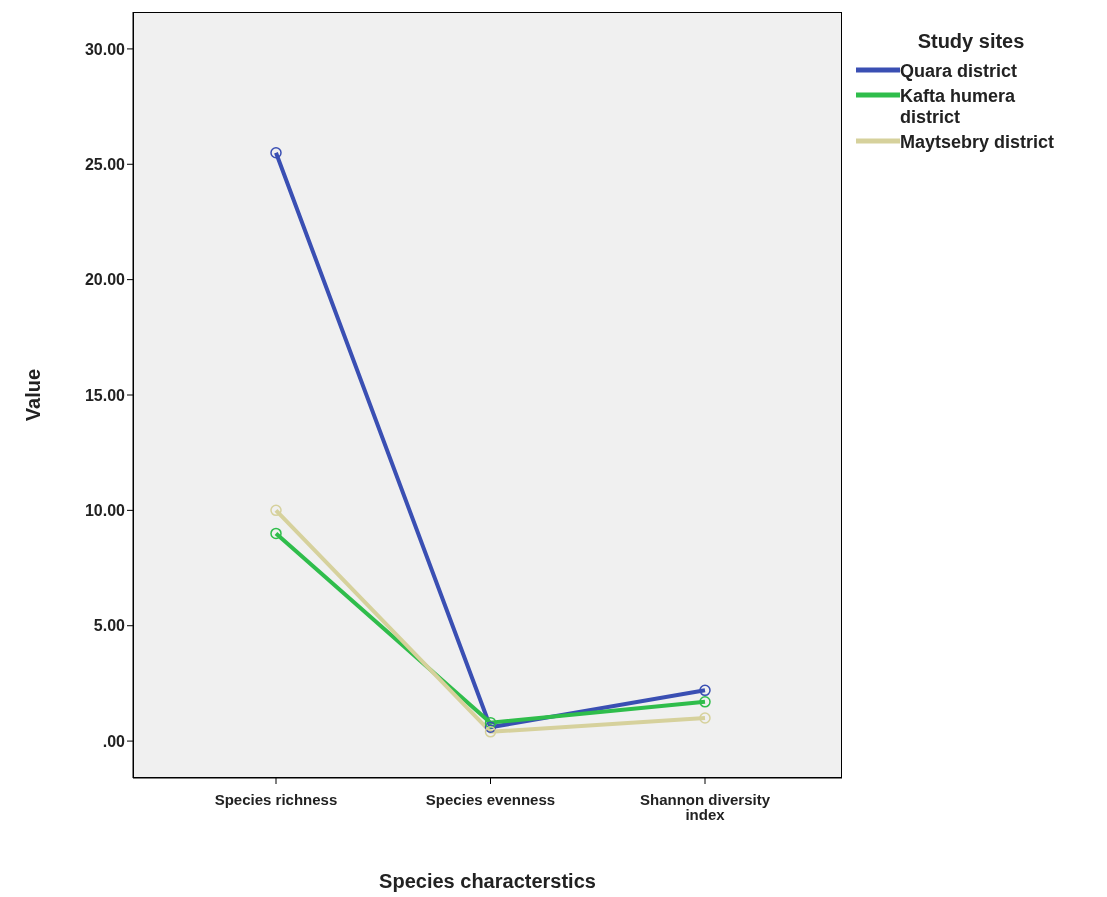 The width and height of the screenshot is (1107, 897). What do you see at coordinates (487, 881) in the screenshot?
I see `x-axis-title: Species characterstics` at bounding box center [487, 881].